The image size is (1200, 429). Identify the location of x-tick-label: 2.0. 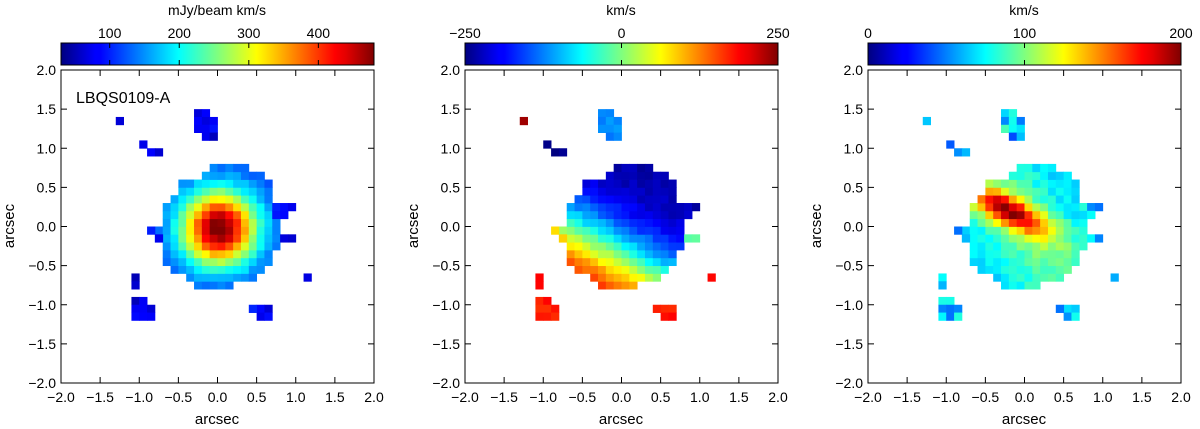
(374, 397).